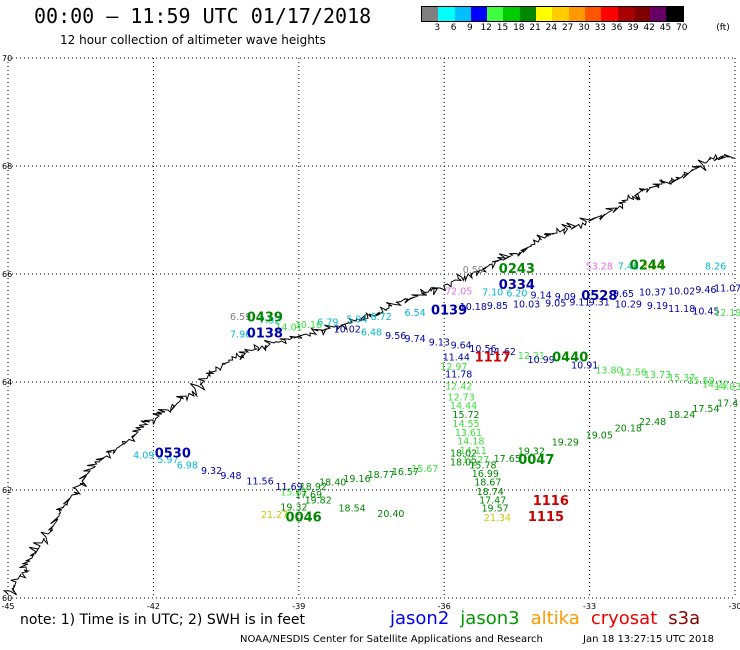 The image size is (740, 650). Describe the element at coordinates (727, 313) in the screenshot. I see `swh-value: 12.19` at that location.